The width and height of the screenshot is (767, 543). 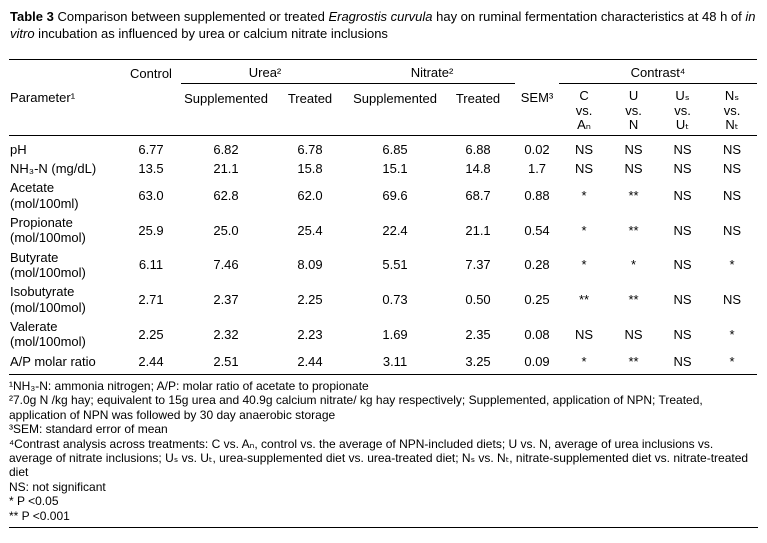 I want to click on cell: 22.4, so click(x=395, y=230).